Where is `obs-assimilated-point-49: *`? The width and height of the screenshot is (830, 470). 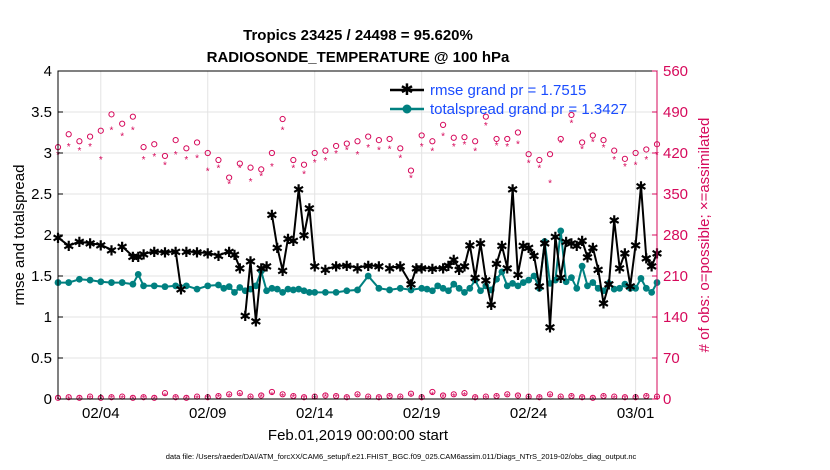 obs-assimilated-point-49: * is located at coordinates (582, 149).